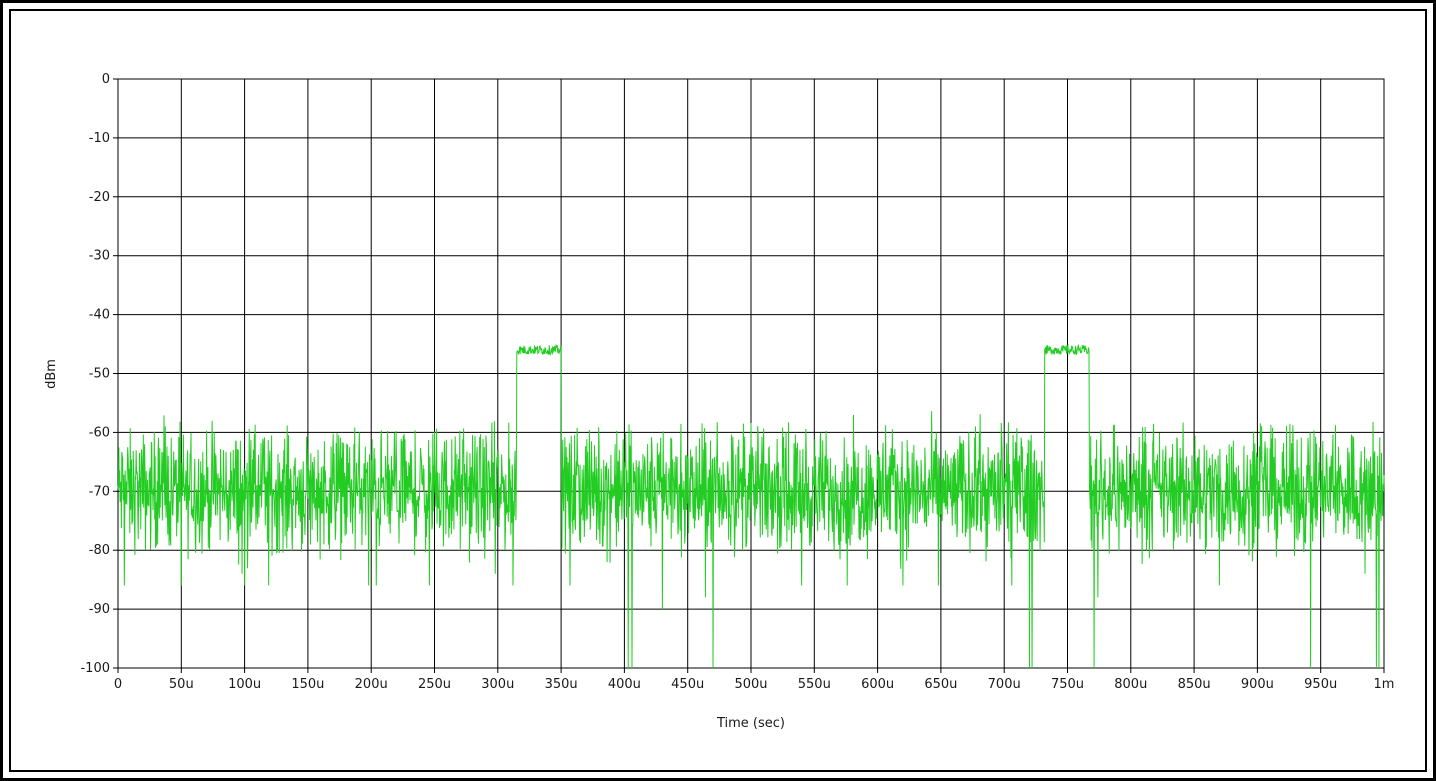 This screenshot has height=781, width=1436. Describe the element at coordinates (181, 684) in the screenshot. I see `x-tick-label: 50u` at that location.